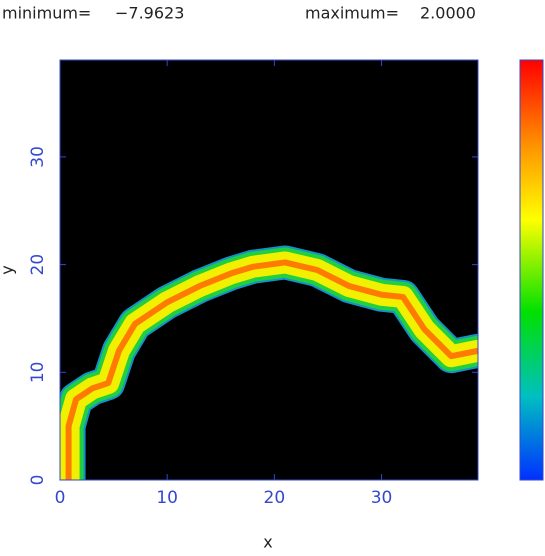  I want to click on max-label: maximum=, so click(352, 13).